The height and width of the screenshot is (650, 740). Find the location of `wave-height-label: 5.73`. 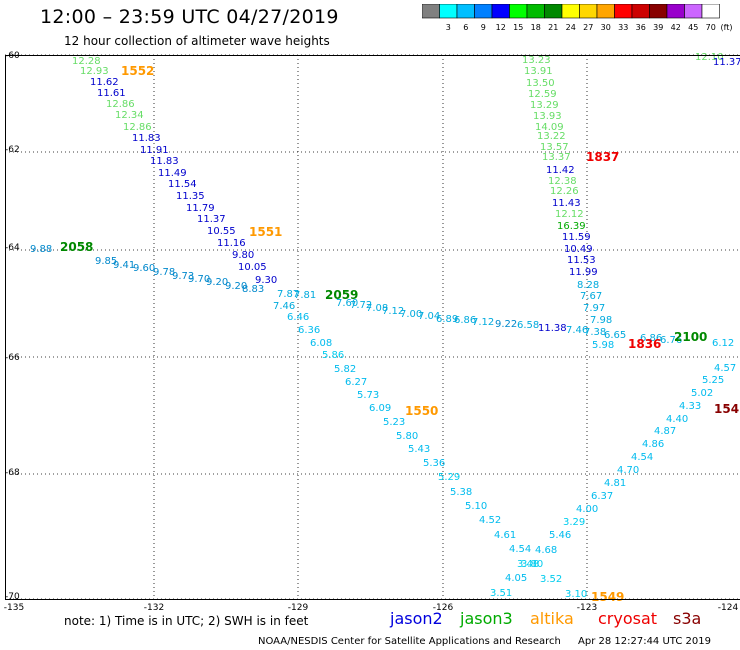

wave-height-label: 5.73 is located at coordinates (368, 395).